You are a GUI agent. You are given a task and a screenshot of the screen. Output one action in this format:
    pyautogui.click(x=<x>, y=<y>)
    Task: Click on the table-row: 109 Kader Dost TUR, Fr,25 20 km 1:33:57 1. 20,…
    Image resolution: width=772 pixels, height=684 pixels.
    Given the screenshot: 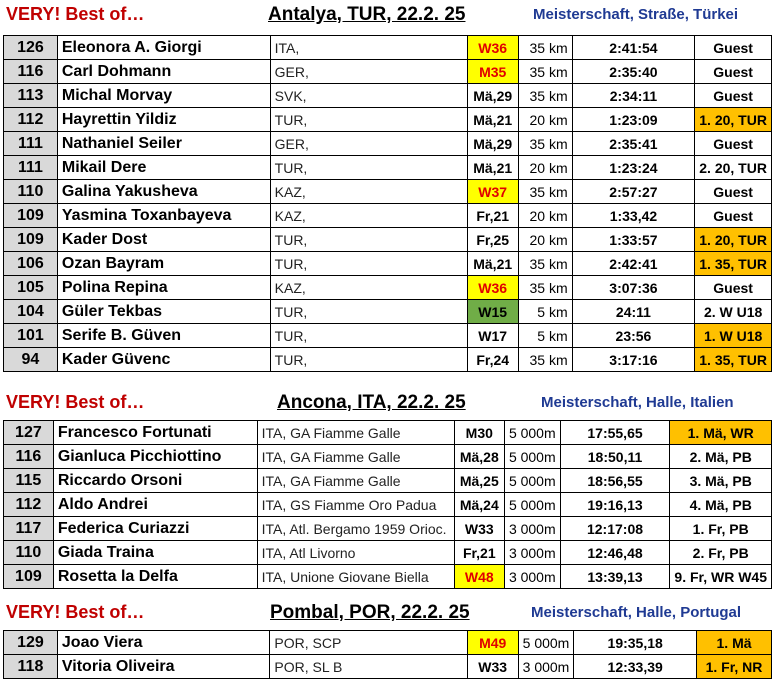 What is the action you would take?
    pyautogui.click(x=387, y=239)
    